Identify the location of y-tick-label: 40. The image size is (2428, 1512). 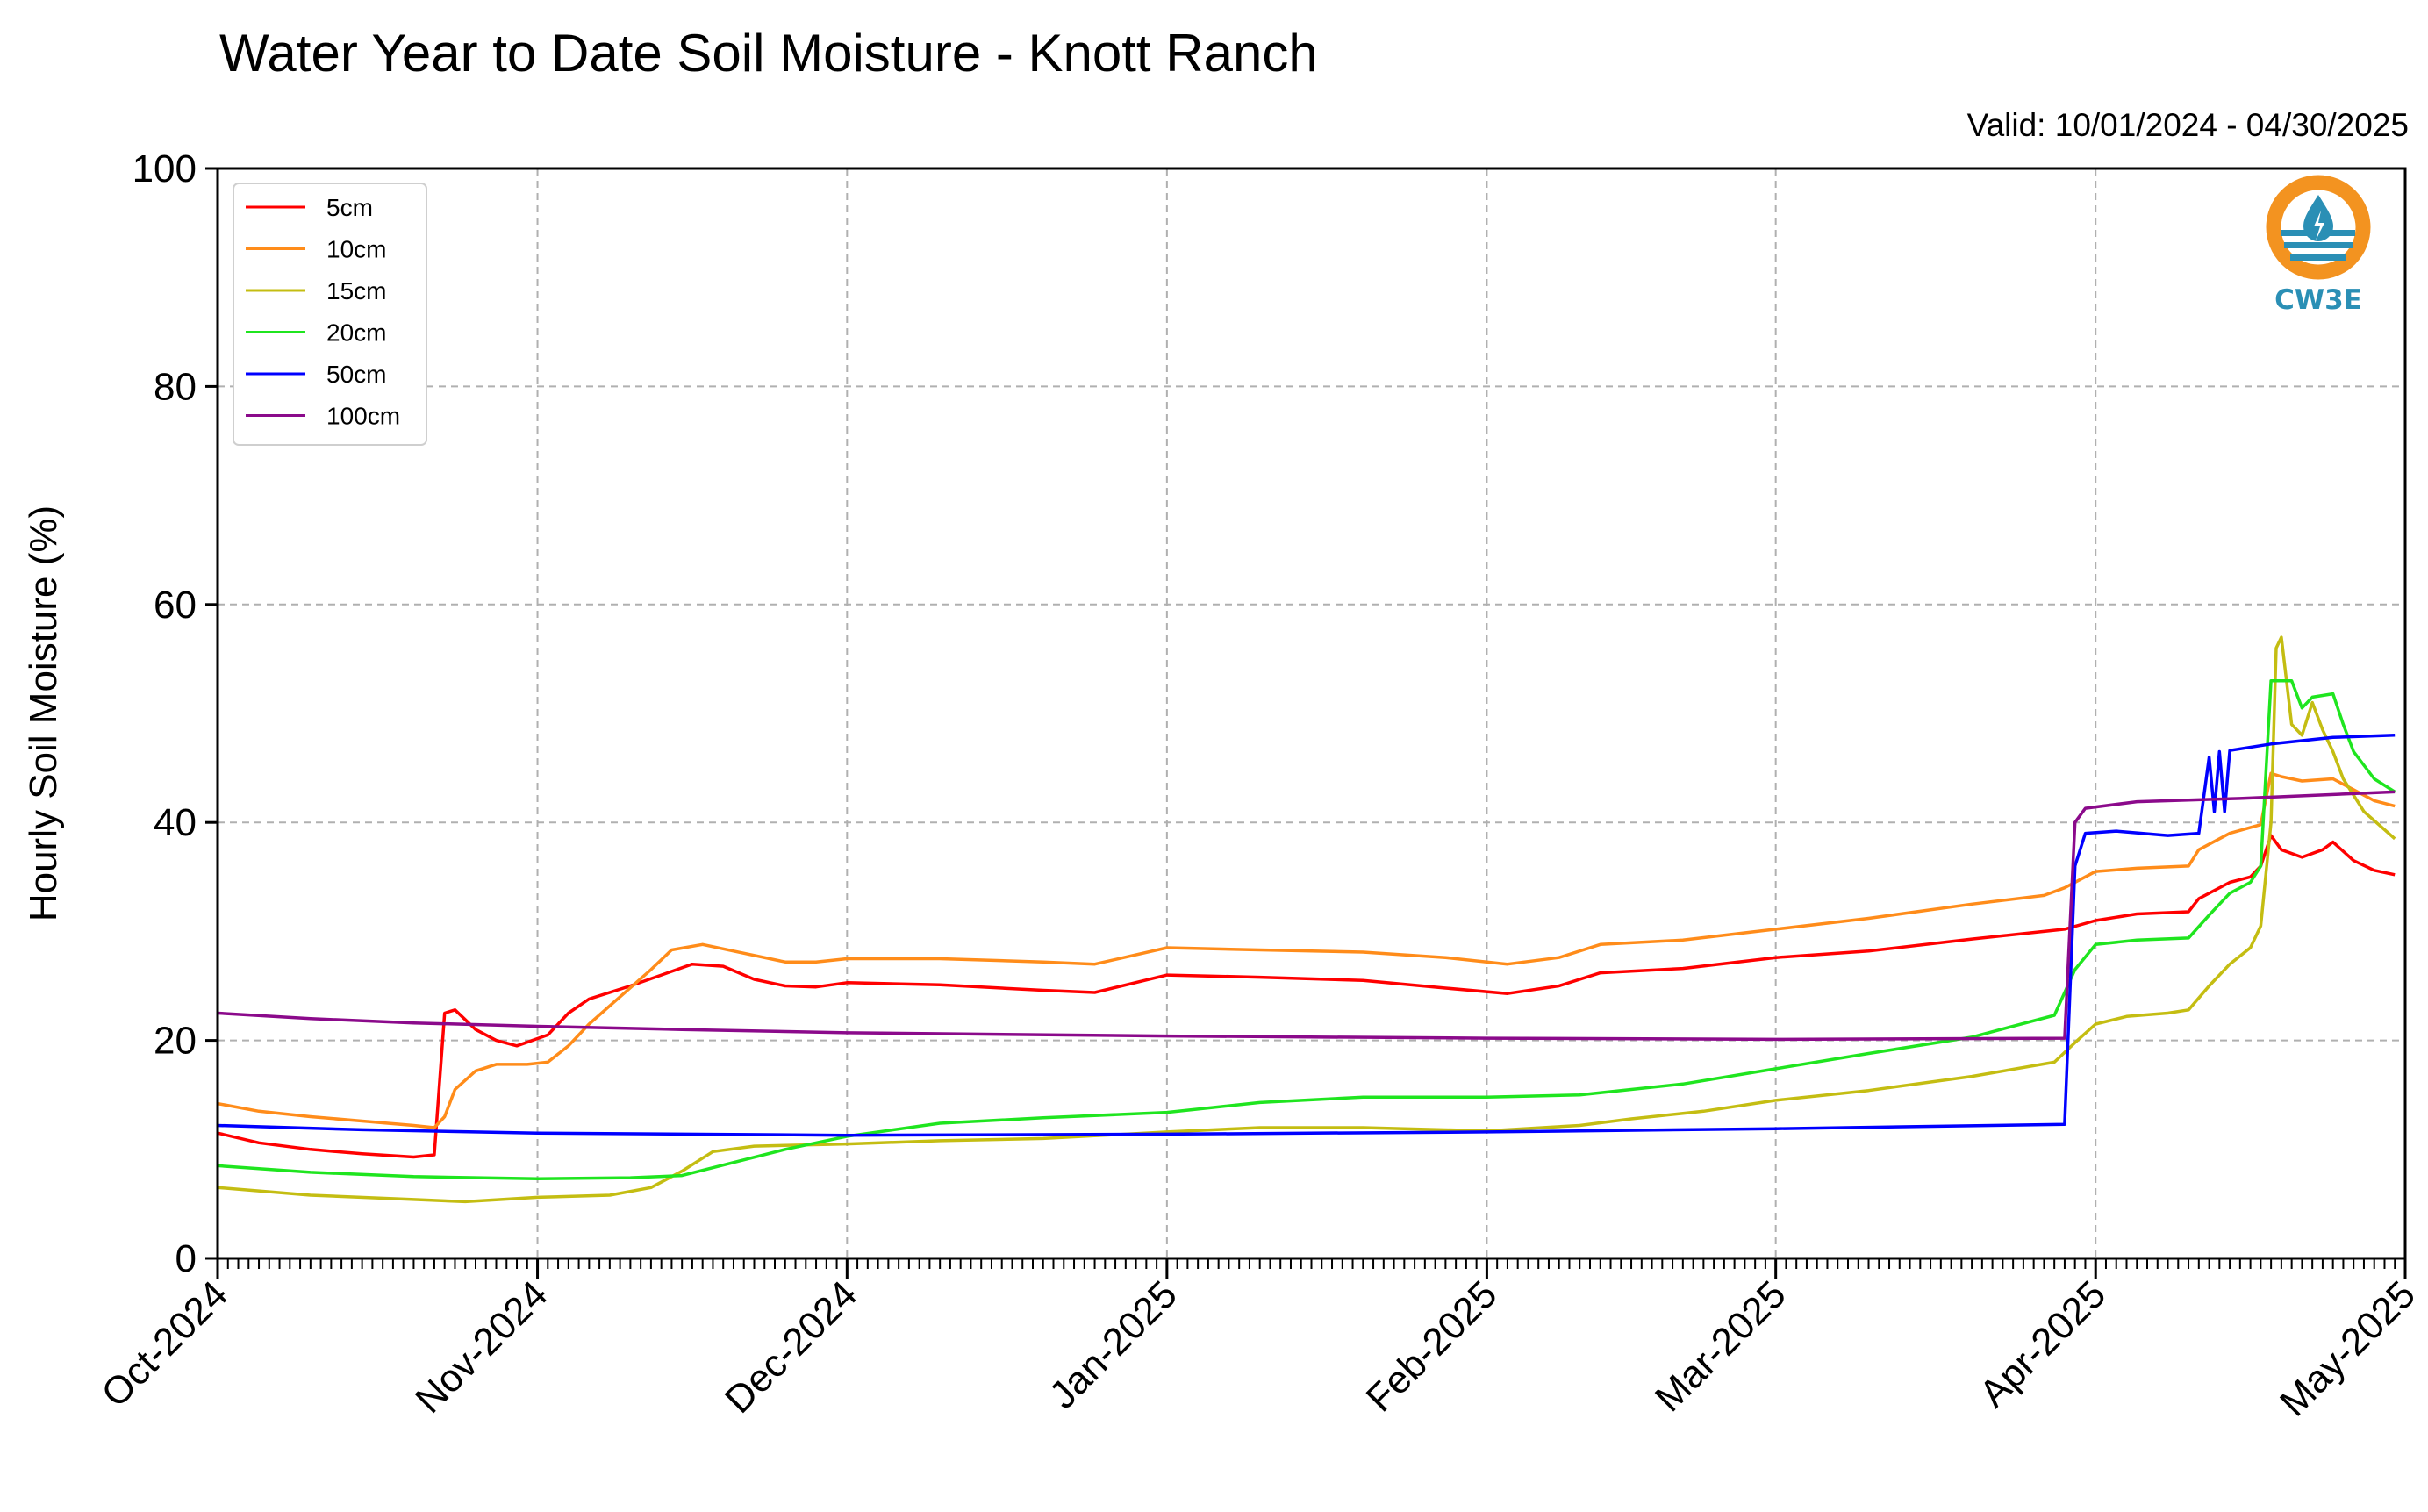
(175, 823).